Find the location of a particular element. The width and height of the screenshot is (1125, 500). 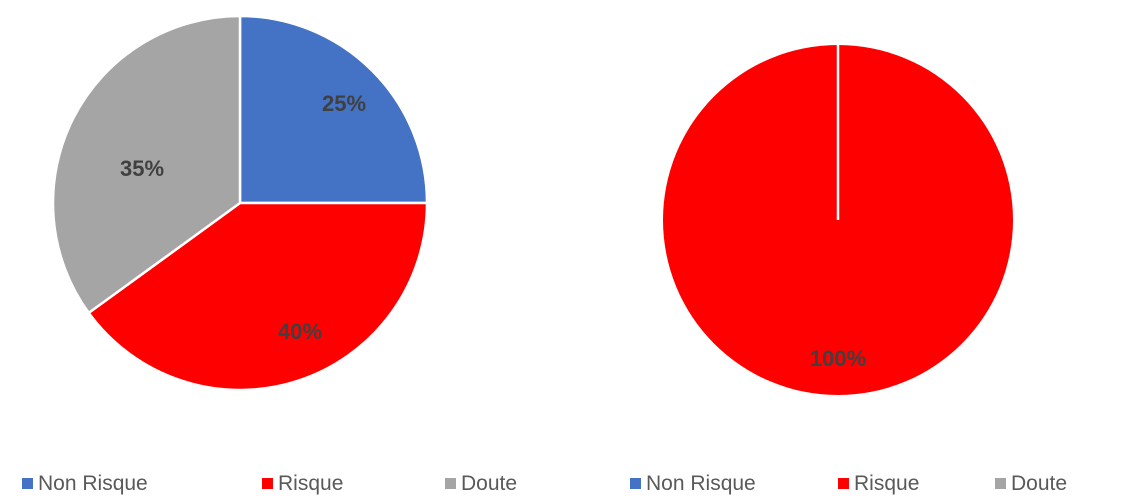

data-label-non-risque: 25% is located at coordinates (344, 103).